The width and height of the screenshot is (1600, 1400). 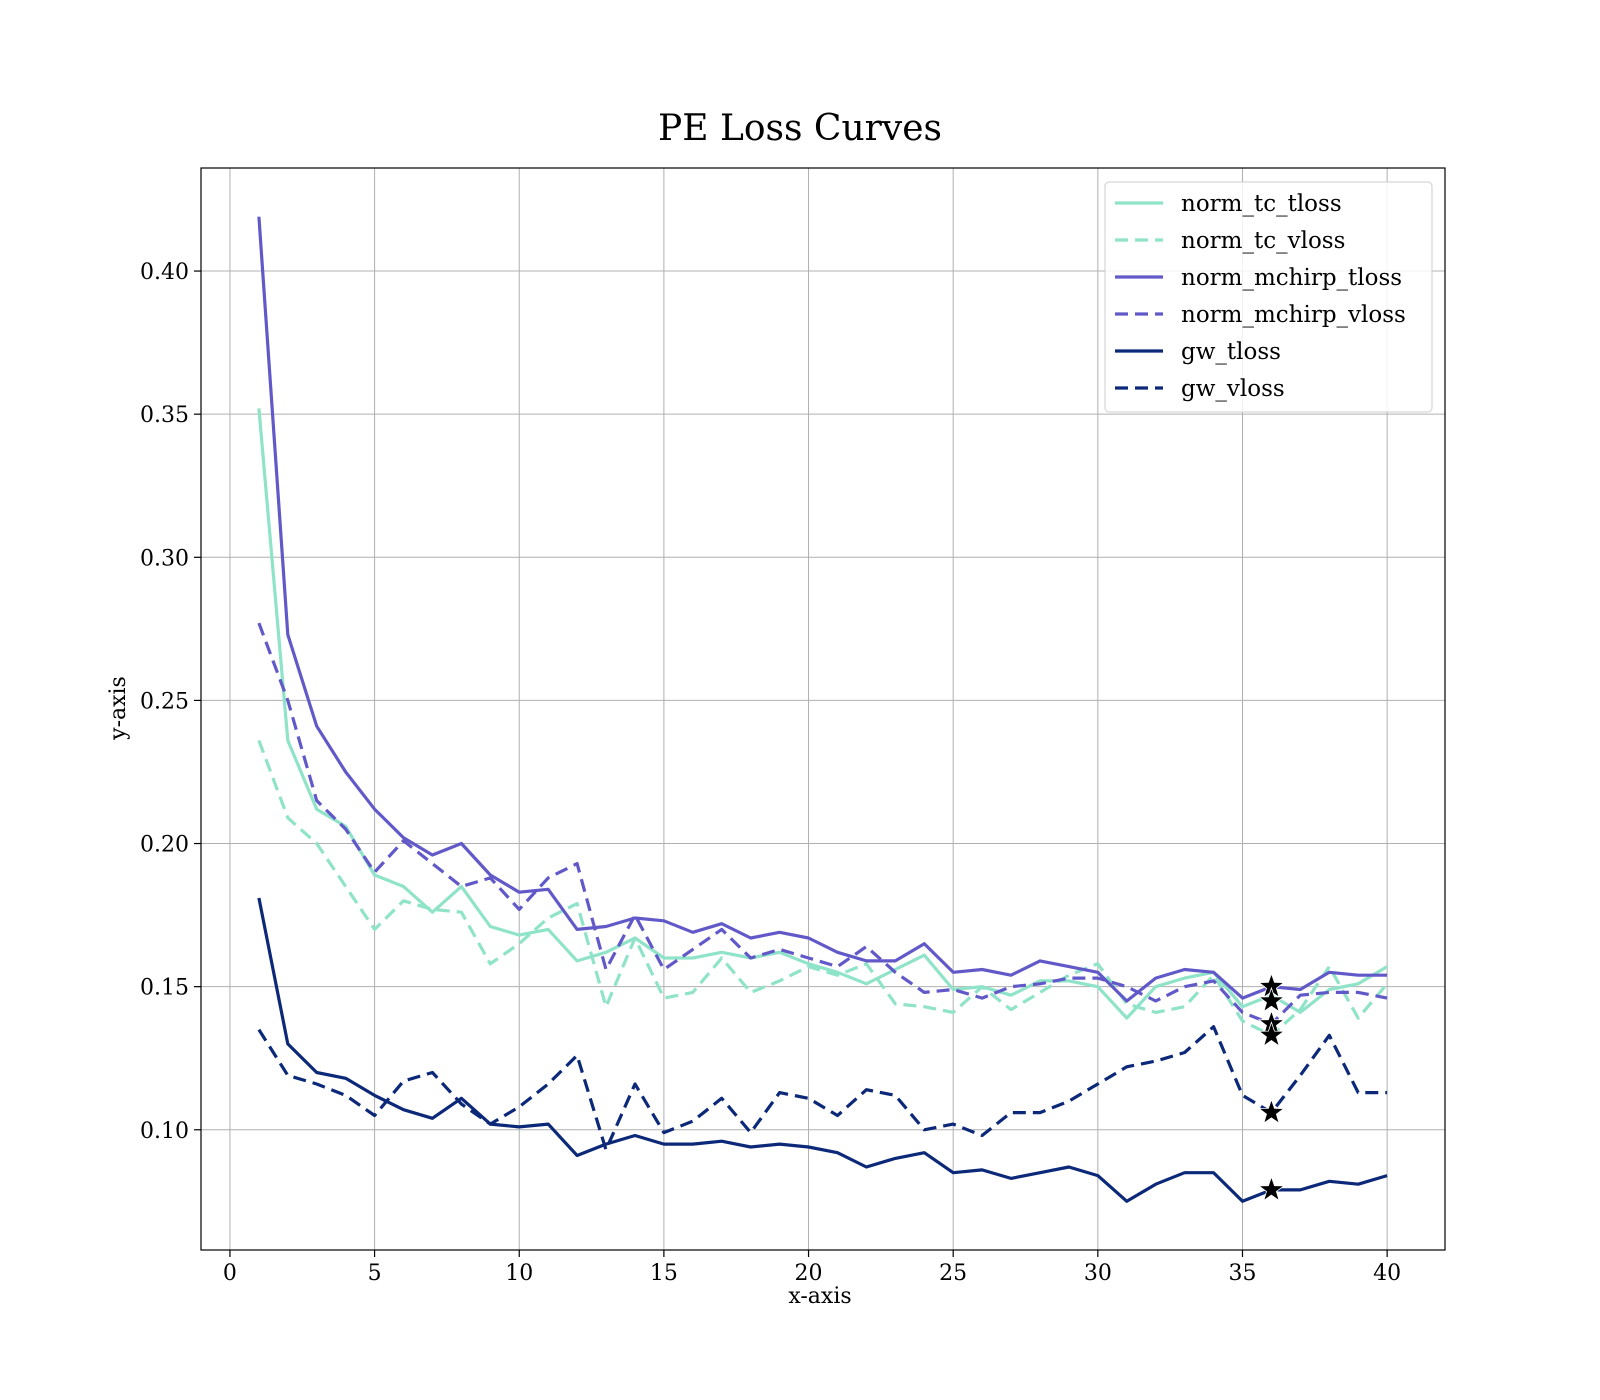 I want to click on legend-label: gw_vloss, so click(x=1233, y=389).